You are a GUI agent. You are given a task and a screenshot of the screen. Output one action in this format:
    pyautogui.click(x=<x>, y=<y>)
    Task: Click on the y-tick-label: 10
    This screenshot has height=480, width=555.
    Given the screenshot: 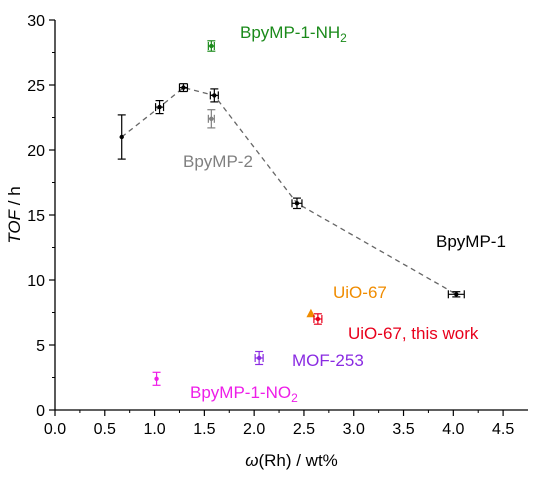 What is the action you would take?
    pyautogui.click(x=36, y=281)
    